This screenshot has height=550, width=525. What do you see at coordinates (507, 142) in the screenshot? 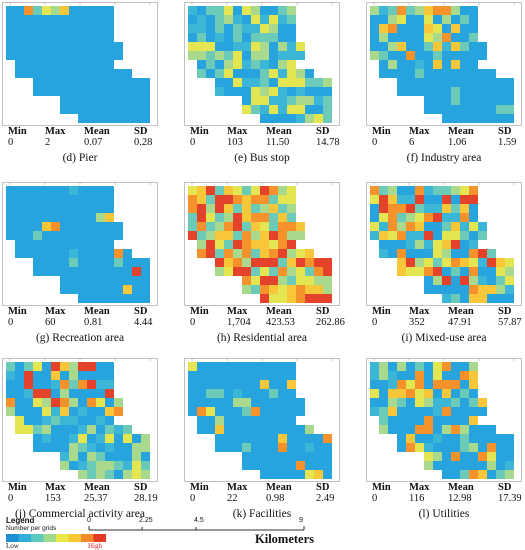
I see `stat-value-sd: 1.59` at bounding box center [507, 142].